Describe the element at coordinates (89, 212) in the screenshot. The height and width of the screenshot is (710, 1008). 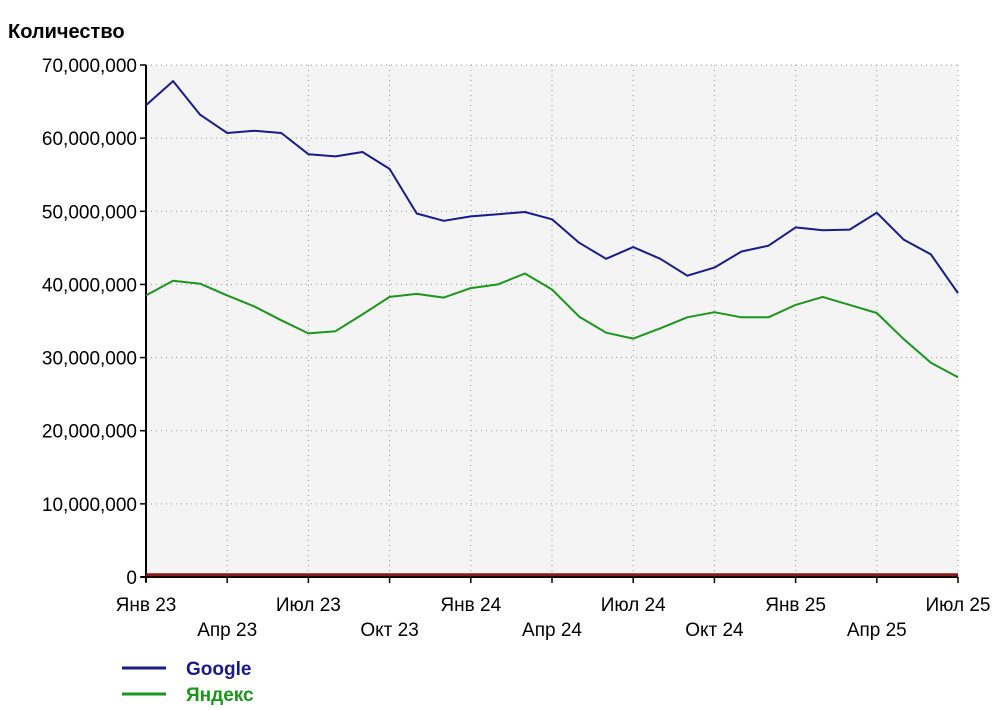
I see `y-tick-label-5: 50,000,000` at that location.